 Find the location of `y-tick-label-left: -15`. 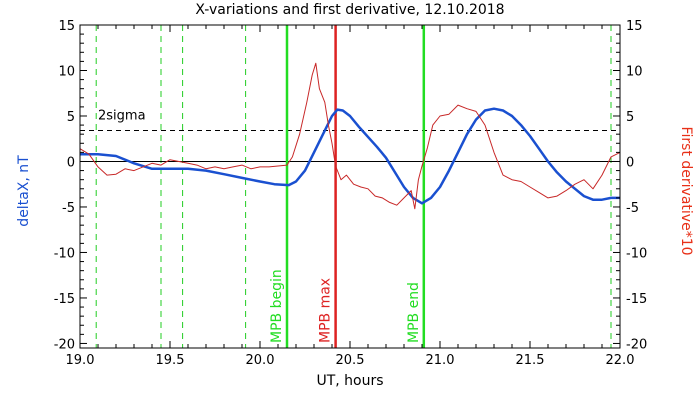

y-tick-label-left: -15 is located at coordinates (64, 299).